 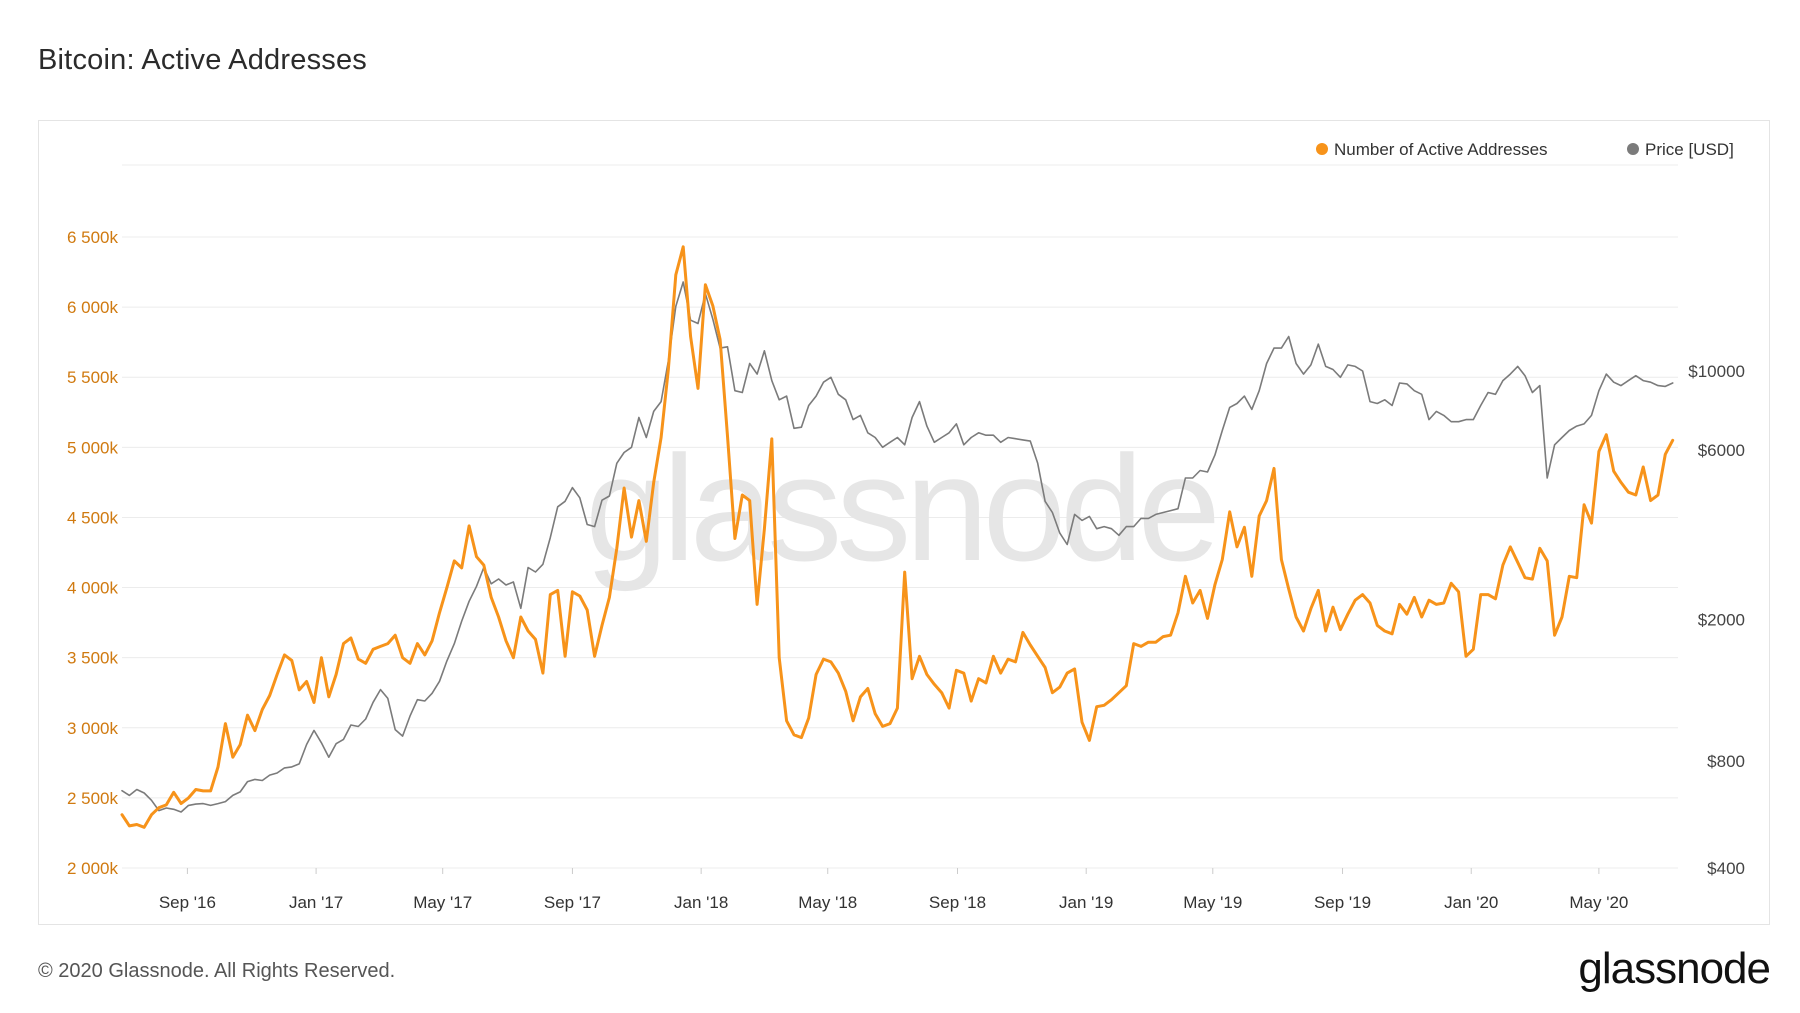 What do you see at coordinates (93, 728) in the screenshot?
I see `left-tick-label: 3 000k` at bounding box center [93, 728].